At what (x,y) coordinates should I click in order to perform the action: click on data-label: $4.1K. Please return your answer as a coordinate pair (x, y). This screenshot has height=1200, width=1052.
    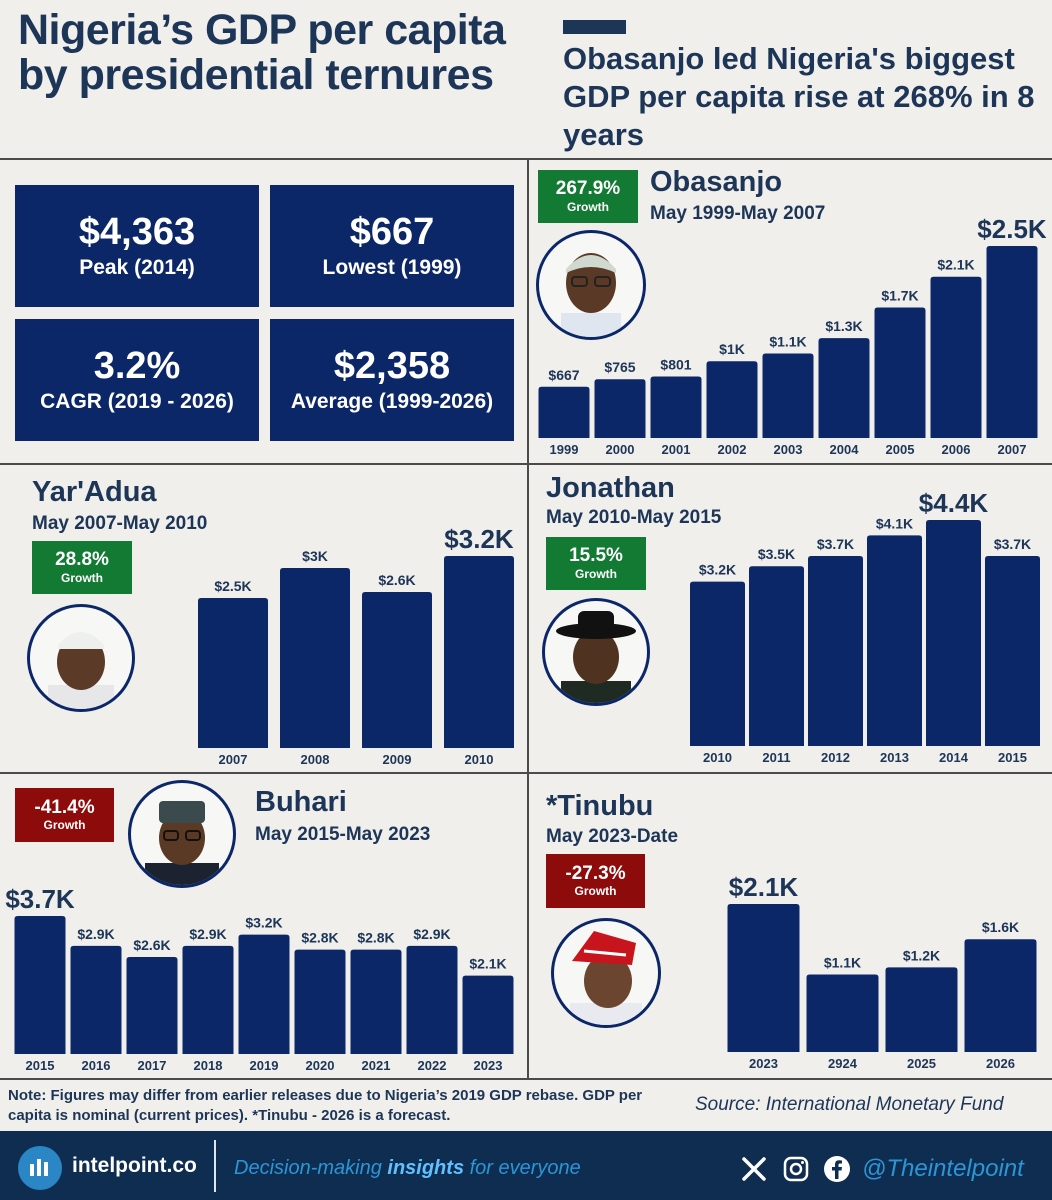
    Looking at the image, I should click on (894, 523).